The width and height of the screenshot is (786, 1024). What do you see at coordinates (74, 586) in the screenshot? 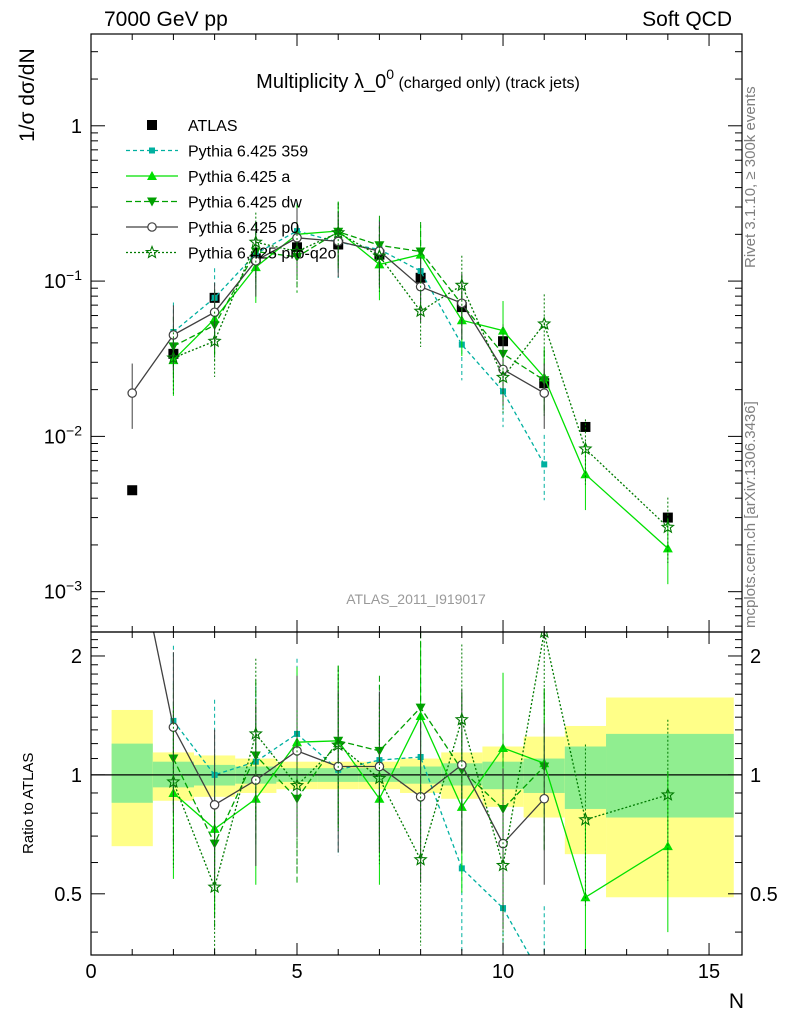
I see `main-y-tick-exponent-3: −3` at bounding box center [74, 586].